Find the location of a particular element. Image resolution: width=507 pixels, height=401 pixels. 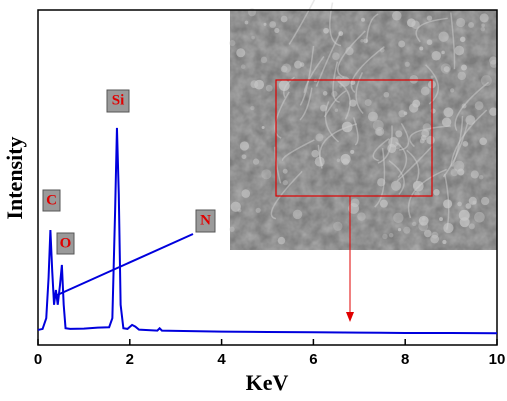

x-tick-label: 2 is located at coordinates (130, 359).